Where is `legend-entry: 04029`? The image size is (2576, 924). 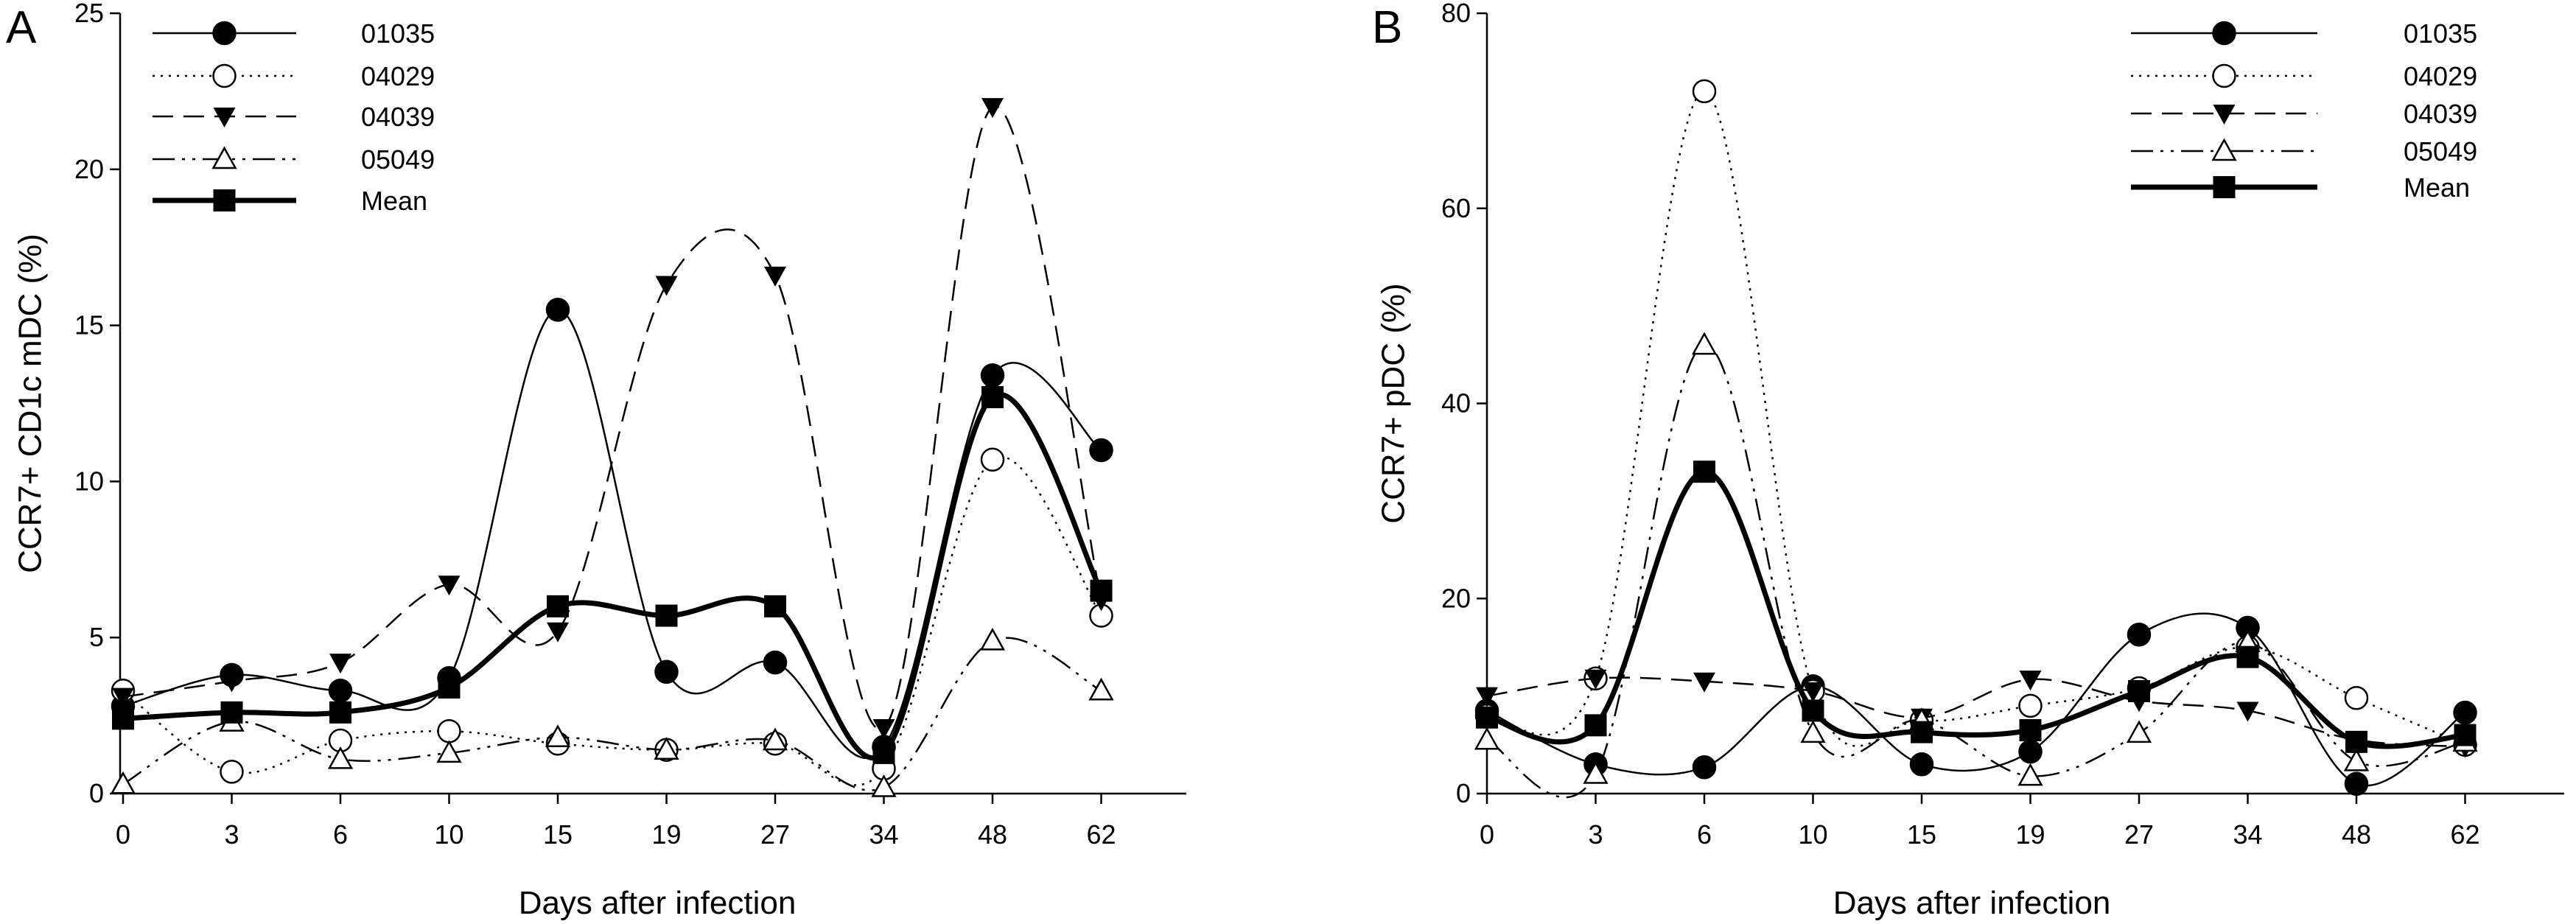 legend-entry: 04029 is located at coordinates (294, 76).